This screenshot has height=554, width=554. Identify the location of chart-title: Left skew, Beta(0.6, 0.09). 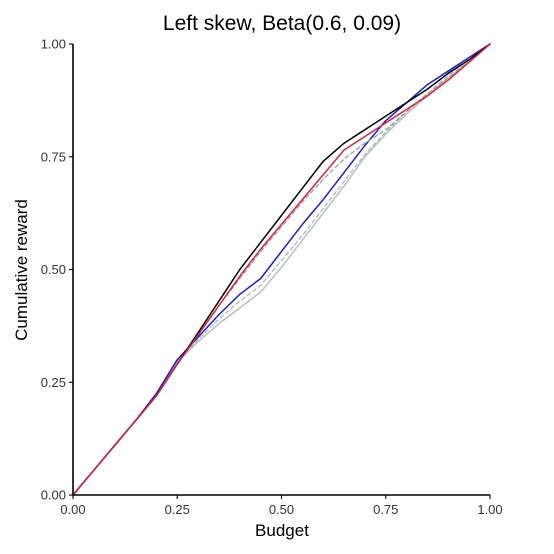
(282, 23).